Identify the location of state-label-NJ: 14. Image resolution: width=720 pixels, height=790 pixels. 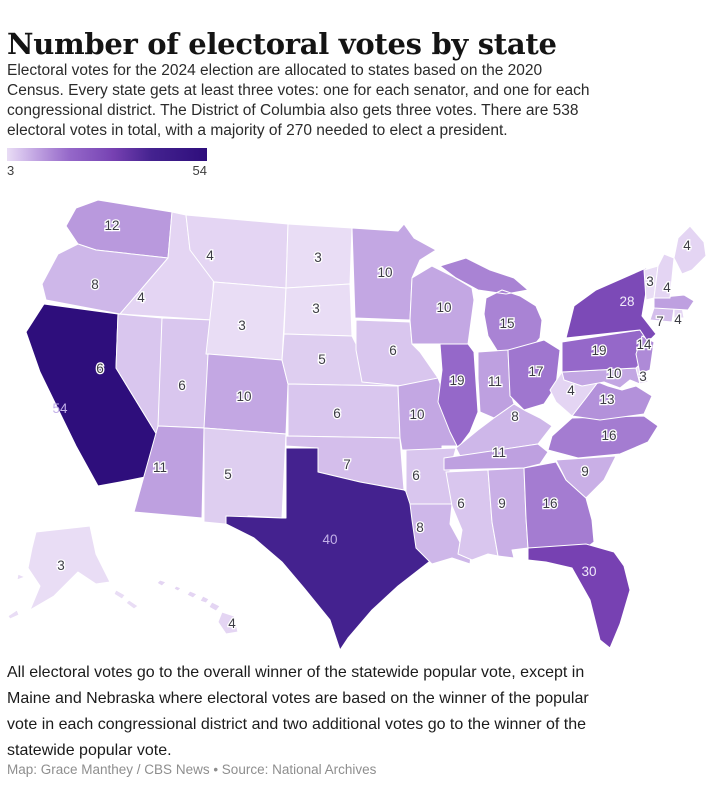
(644, 344).